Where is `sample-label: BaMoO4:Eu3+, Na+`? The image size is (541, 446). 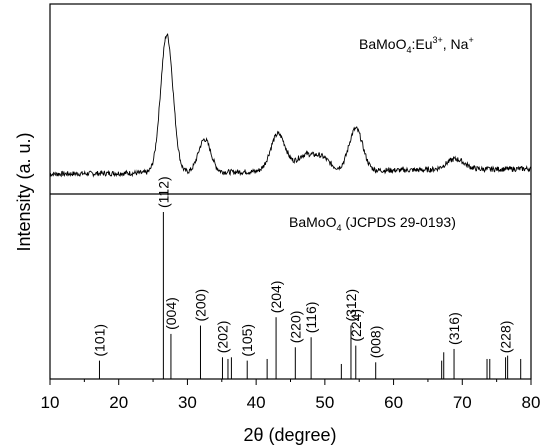
sample-label: BaMoO4:Eu3+, Na+ is located at coordinates (416, 45).